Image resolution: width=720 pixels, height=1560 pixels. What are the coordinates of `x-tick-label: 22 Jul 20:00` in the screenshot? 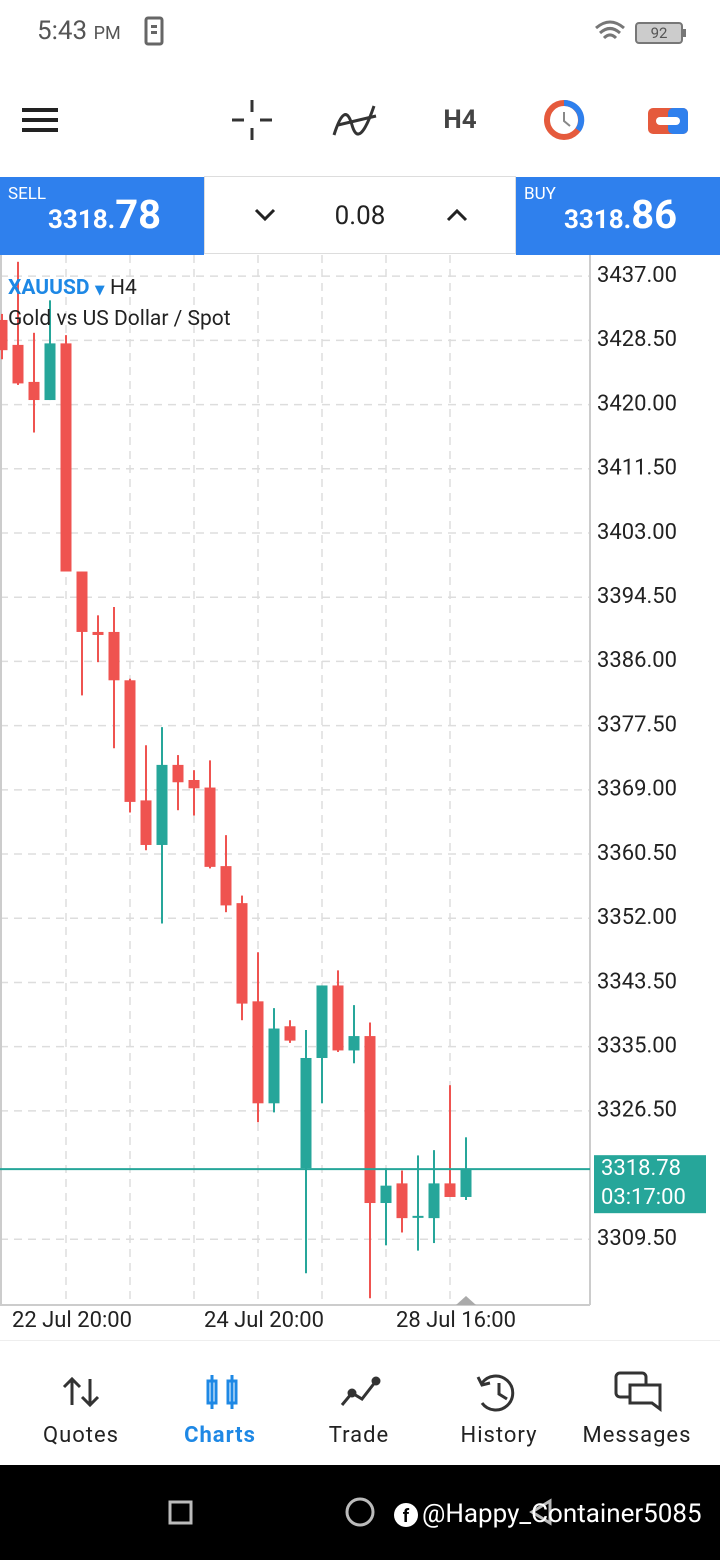 It's located at (72, 1320).